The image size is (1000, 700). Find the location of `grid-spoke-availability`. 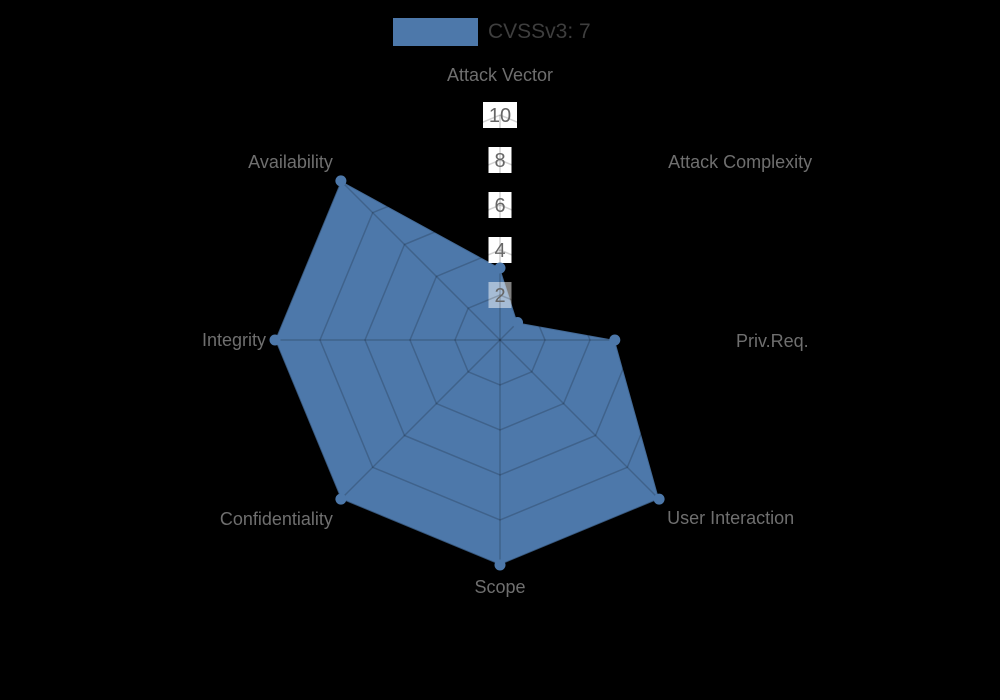

grid-spoke-availability is located at coordinates (420, 260).